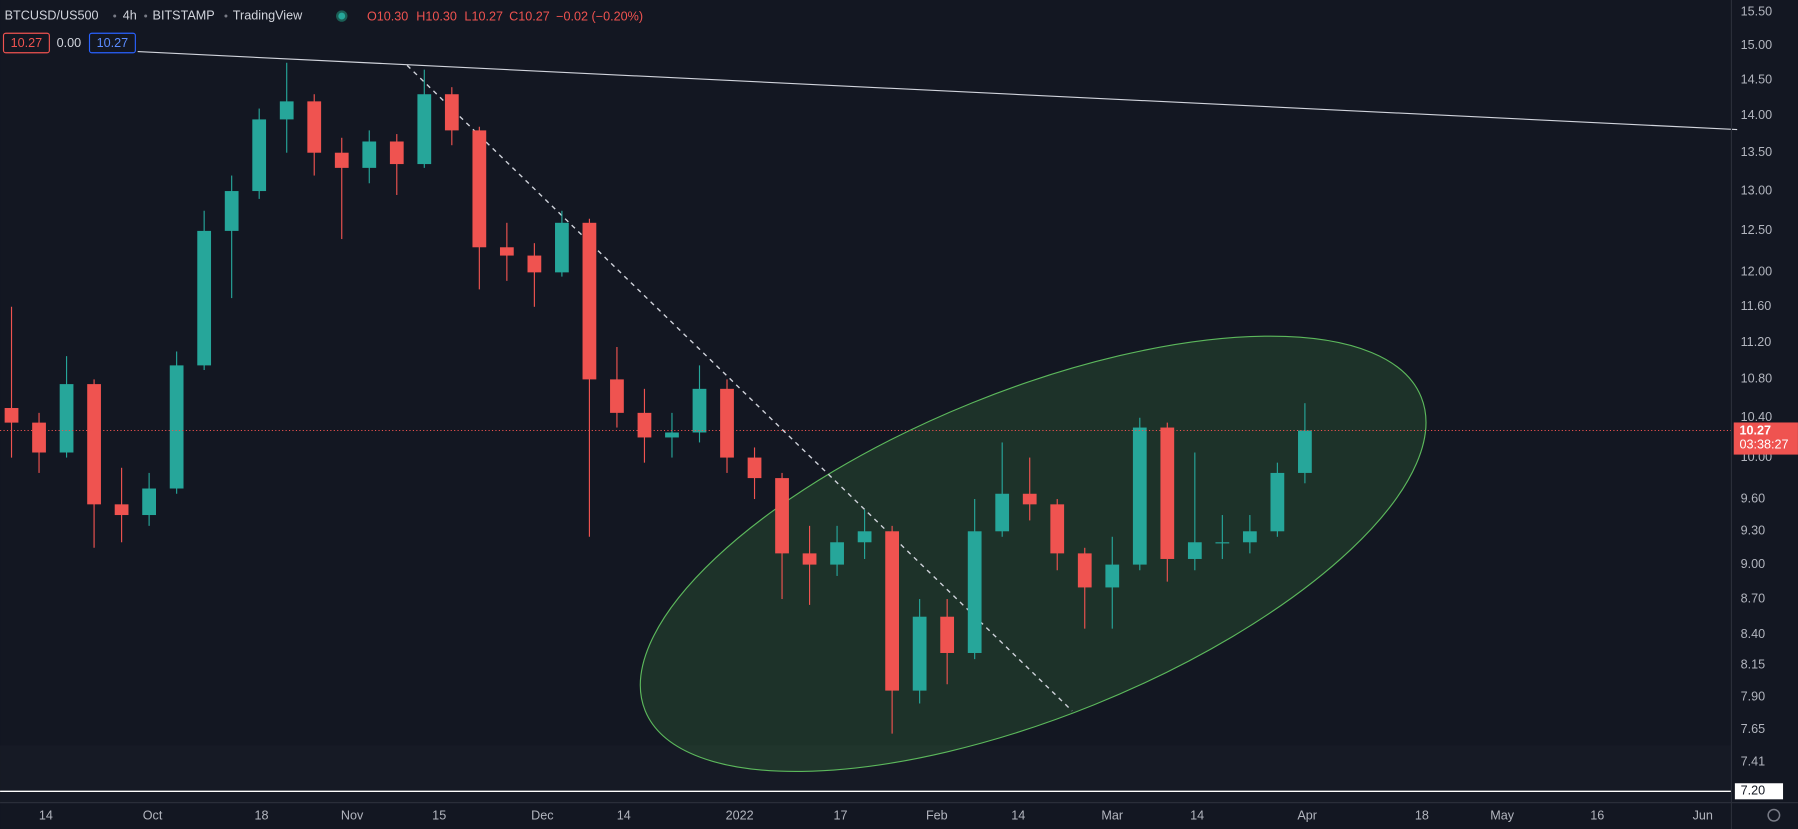 The image size is (1798, 829). Describe the element at coordinates (1753, 696) in the screenshot. I see `y-tick-label: 7.90` at that location.